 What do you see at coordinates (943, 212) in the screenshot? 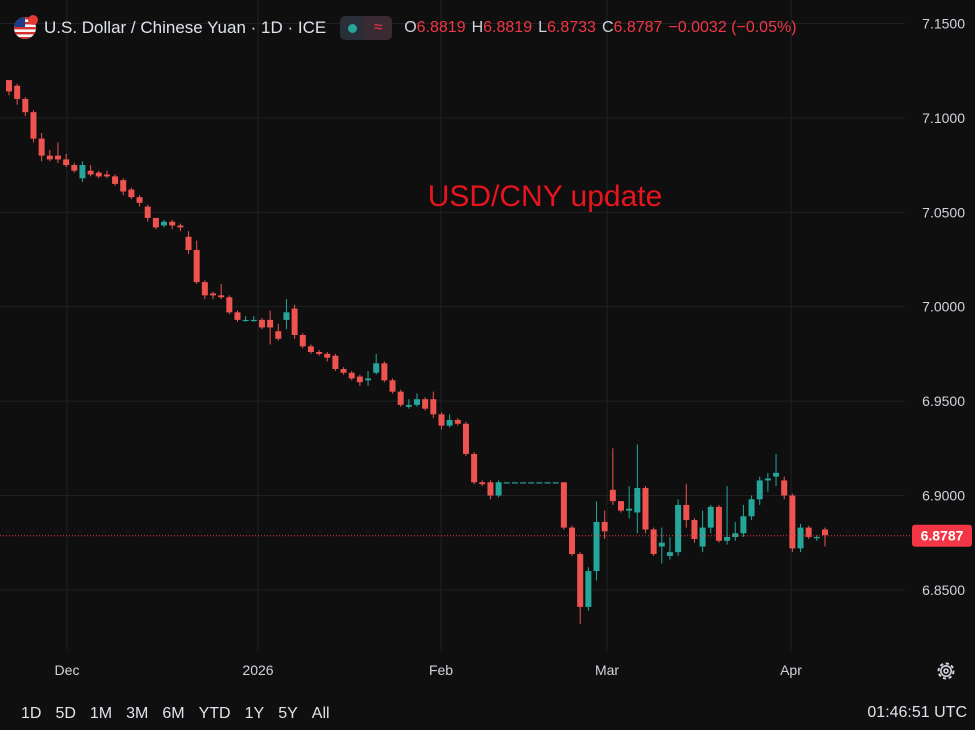
I see `y-tick-label: 7.0500` at bounding box center [943, 212].